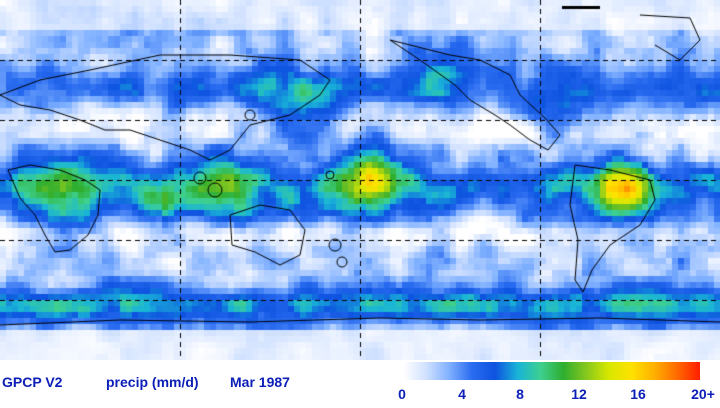 This screenshot has width=720, height=408. Describe the element at coordinates (520, 394) in the screenshot. I see `colorbar-tick-8: 8` at that location.